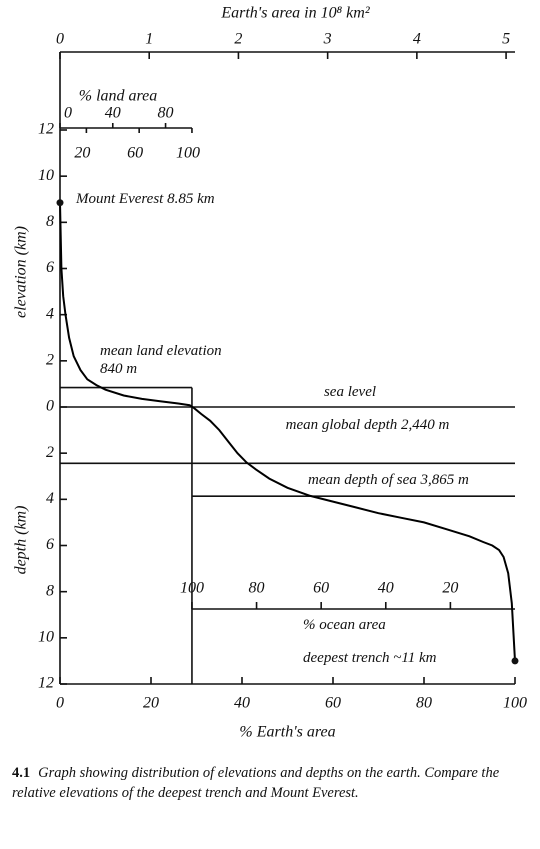 Image resolution: width=540 pixels, height=849 pixels. I want to click on y-tick-label: 0, so click(50, 406).